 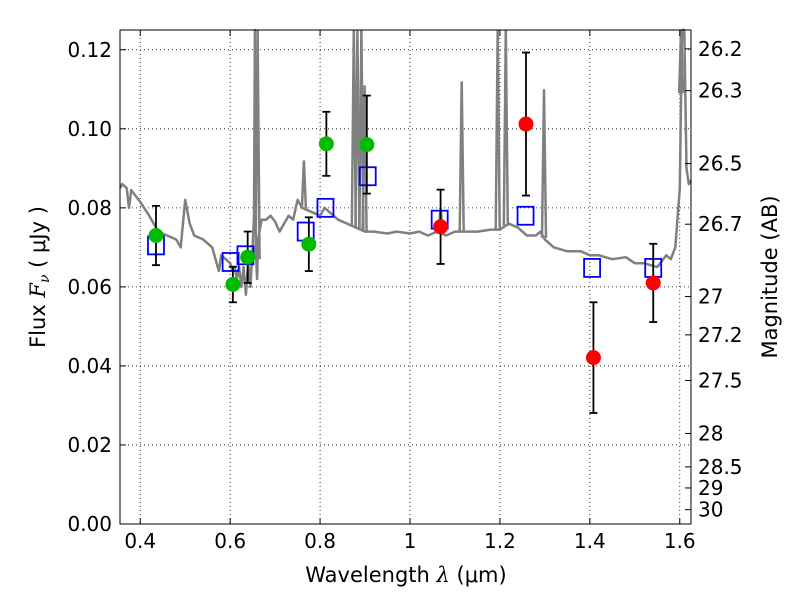 What do you see at coordinates (720, 381) in the screenshot?
I see `magnitude-tick-label: 27.5` at bounding box center [720, 381].